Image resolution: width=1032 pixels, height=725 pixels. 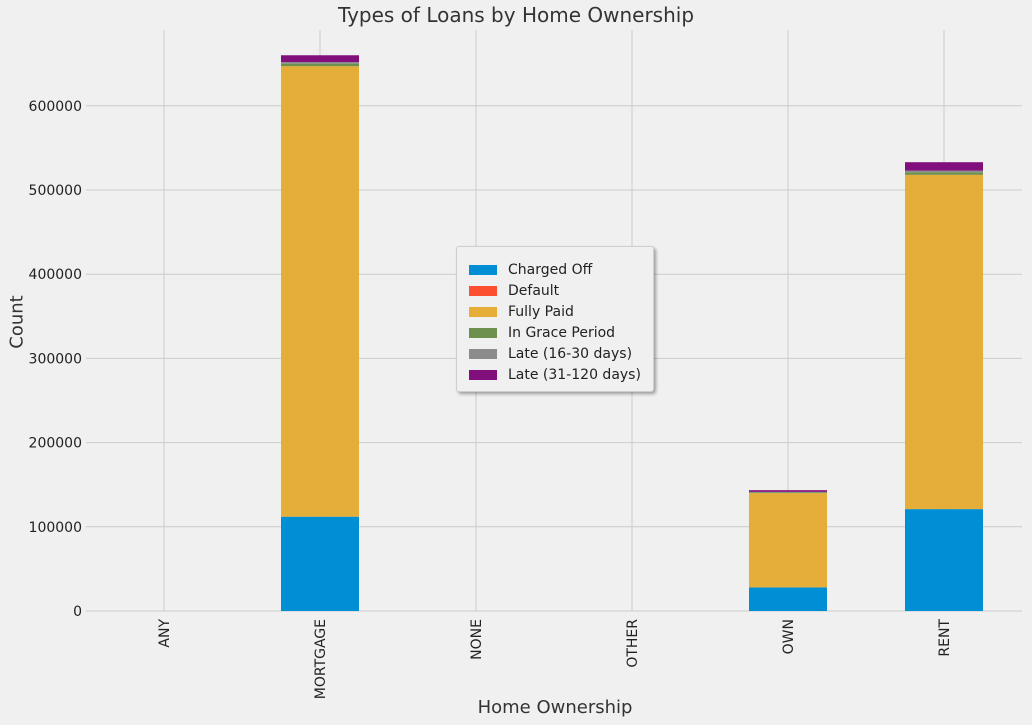 What do you see at coordinates (55, 444) in the screenshot?
I see `y-tick-label: 200000` at bounding box center [55, 444].